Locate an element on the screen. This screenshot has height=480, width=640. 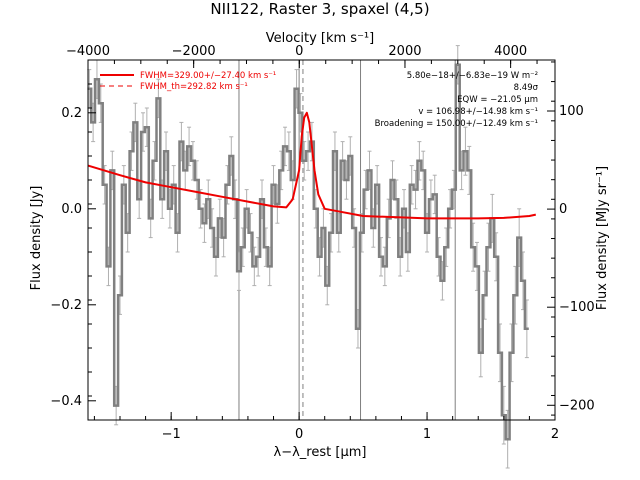
annotation-eqw: EQW = −21.05 μm is located at coordinates (497, 100).